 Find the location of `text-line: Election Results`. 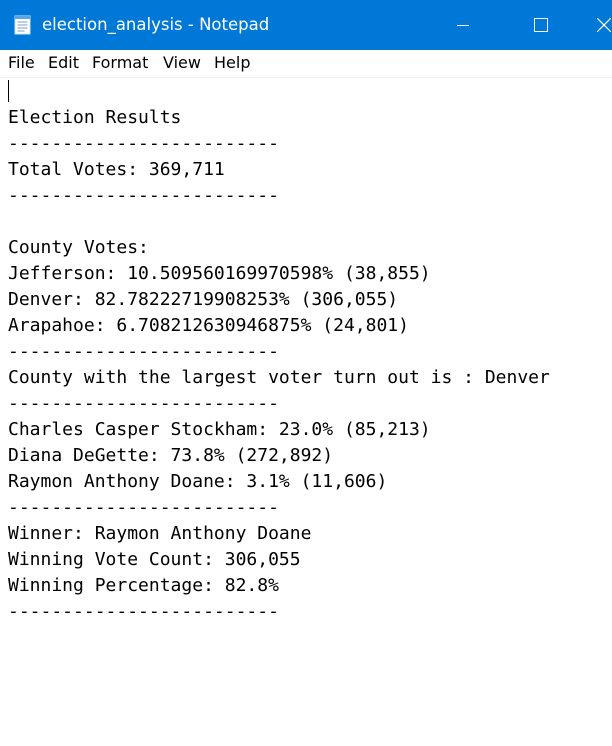

text-line: Election Results is located at coordinates (95, 117).